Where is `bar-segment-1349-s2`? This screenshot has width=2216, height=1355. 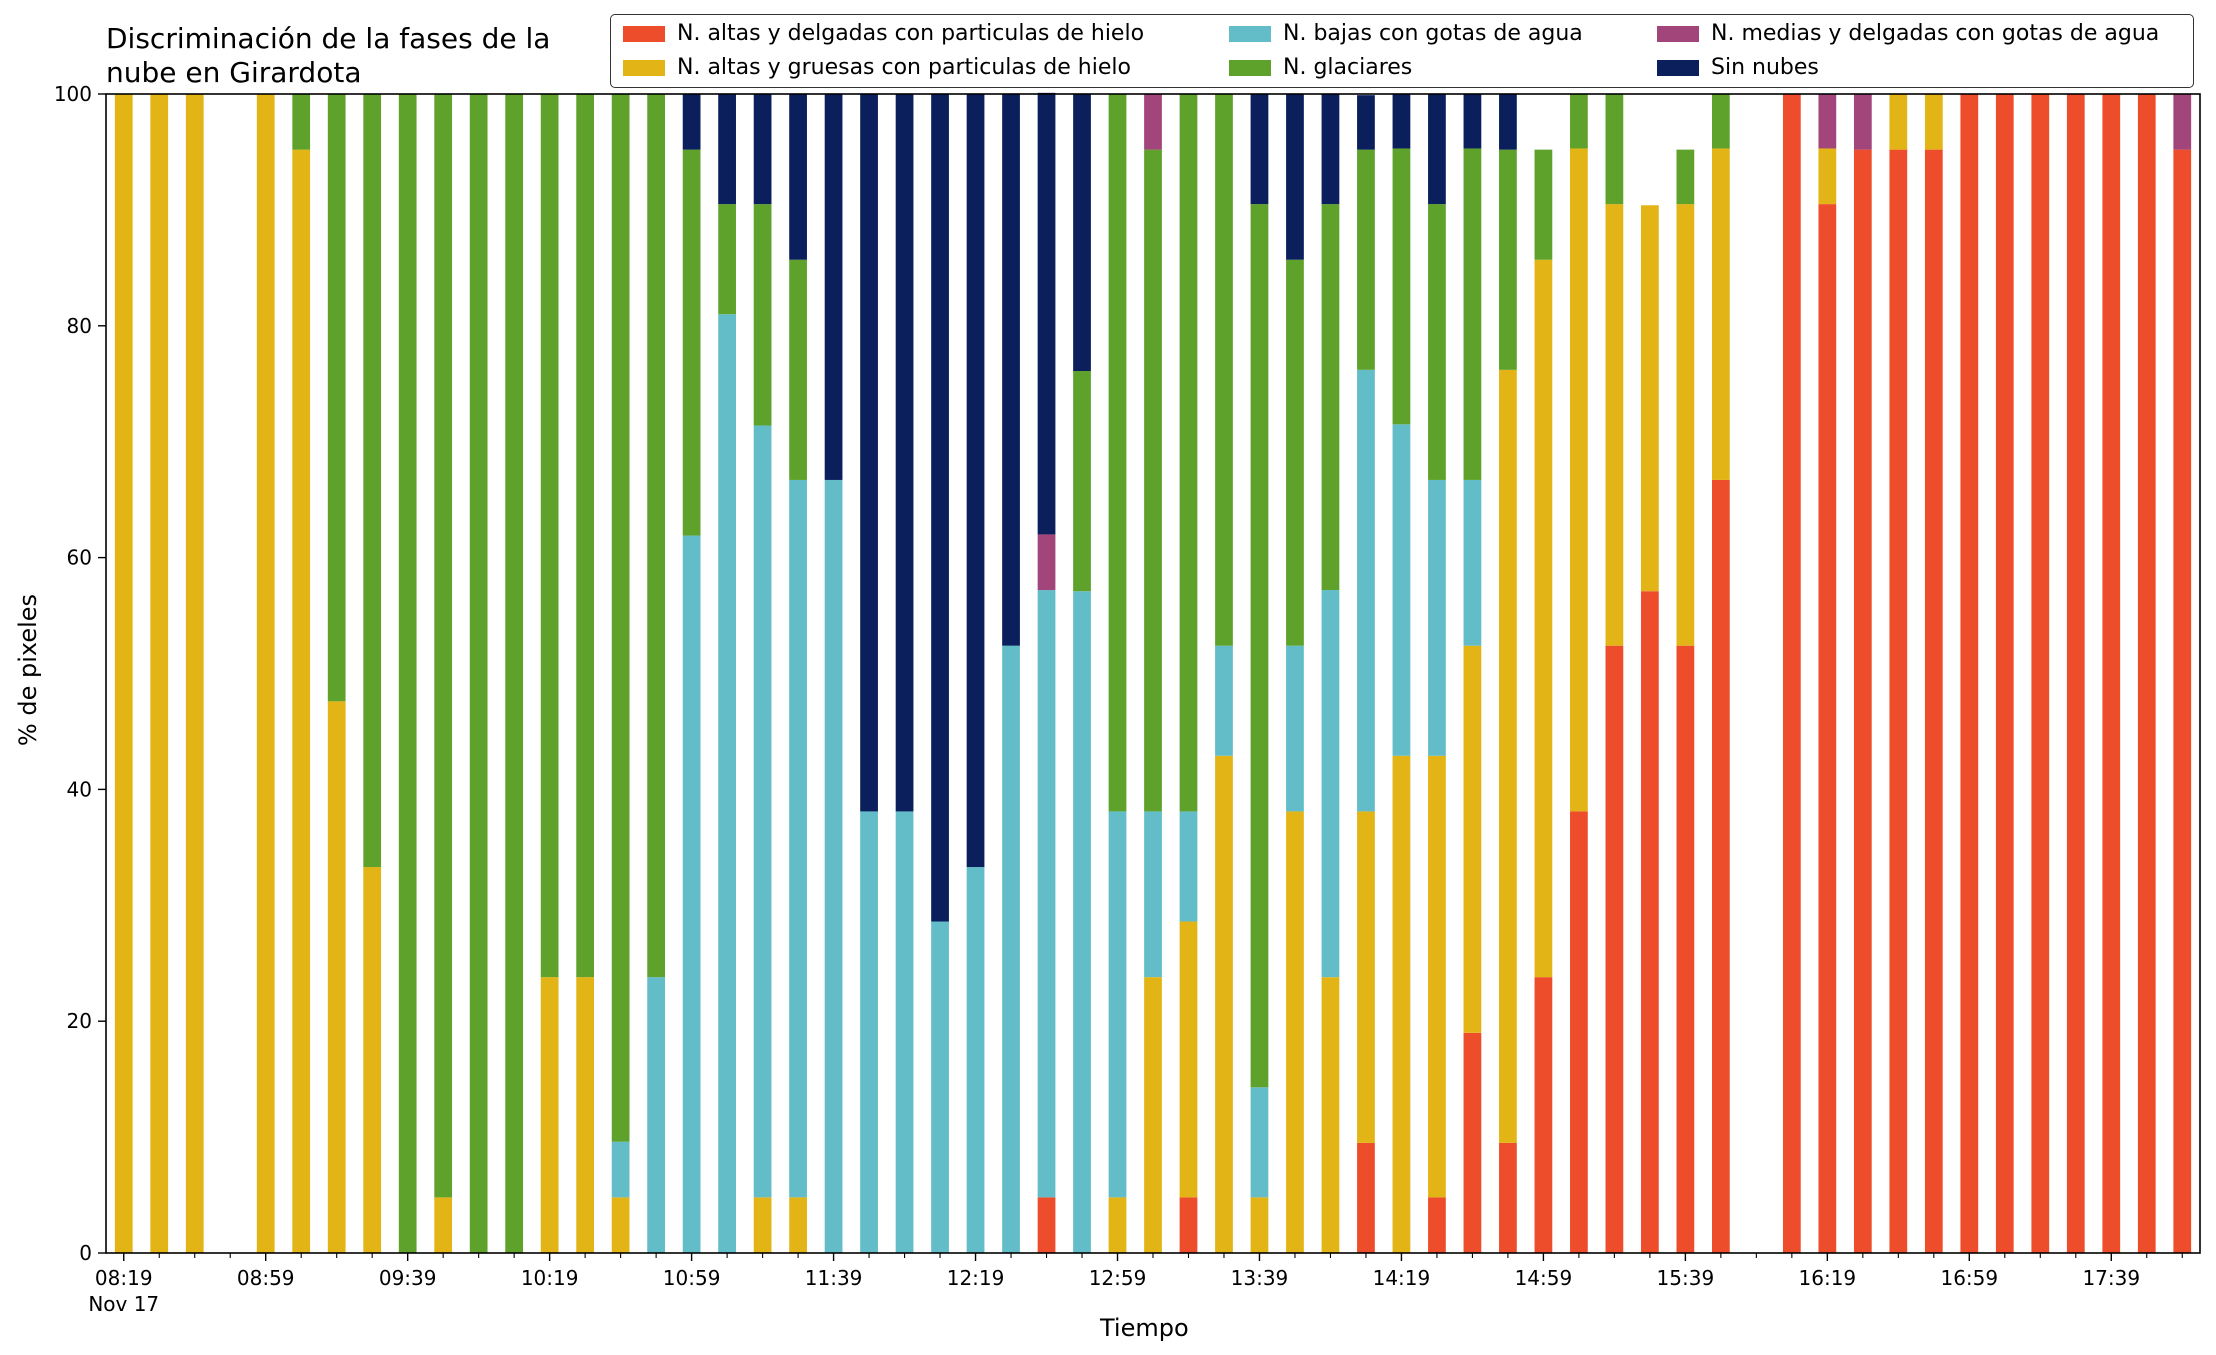
bar-segment-1349-s2 is located at coordinates (1295, 728).